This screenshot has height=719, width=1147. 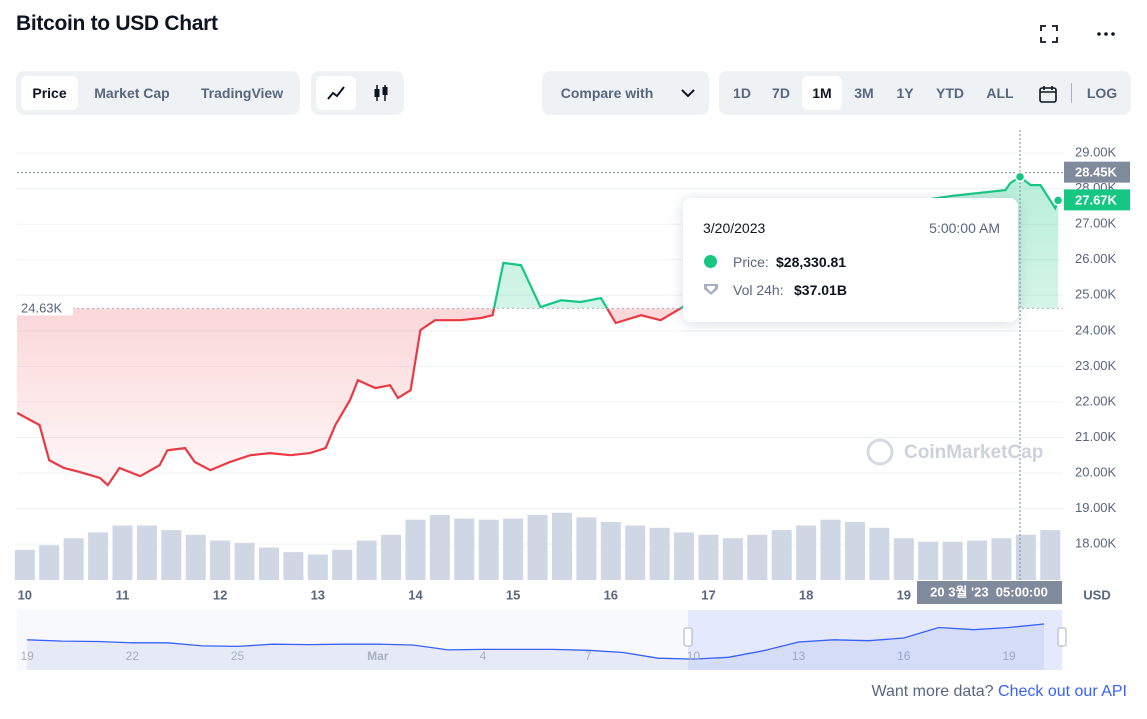 I want to click on more-icon, so click(x=1106, y=34).